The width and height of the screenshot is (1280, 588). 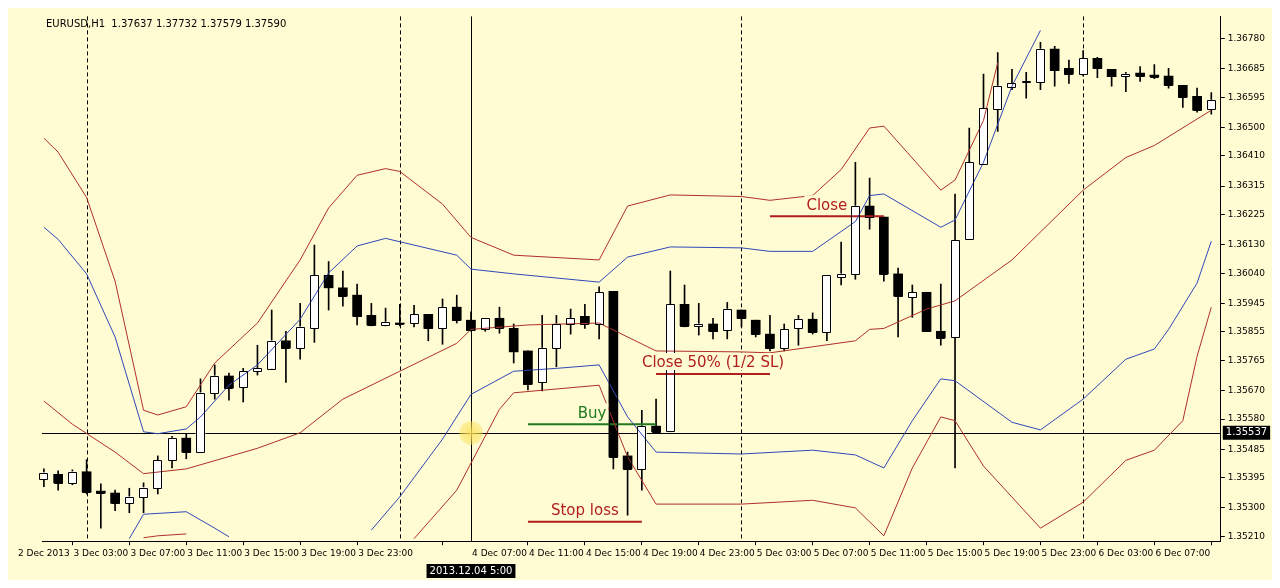 I want to click on x-tick-label: 5 Dec 15:00, so click(x=955, y=552).